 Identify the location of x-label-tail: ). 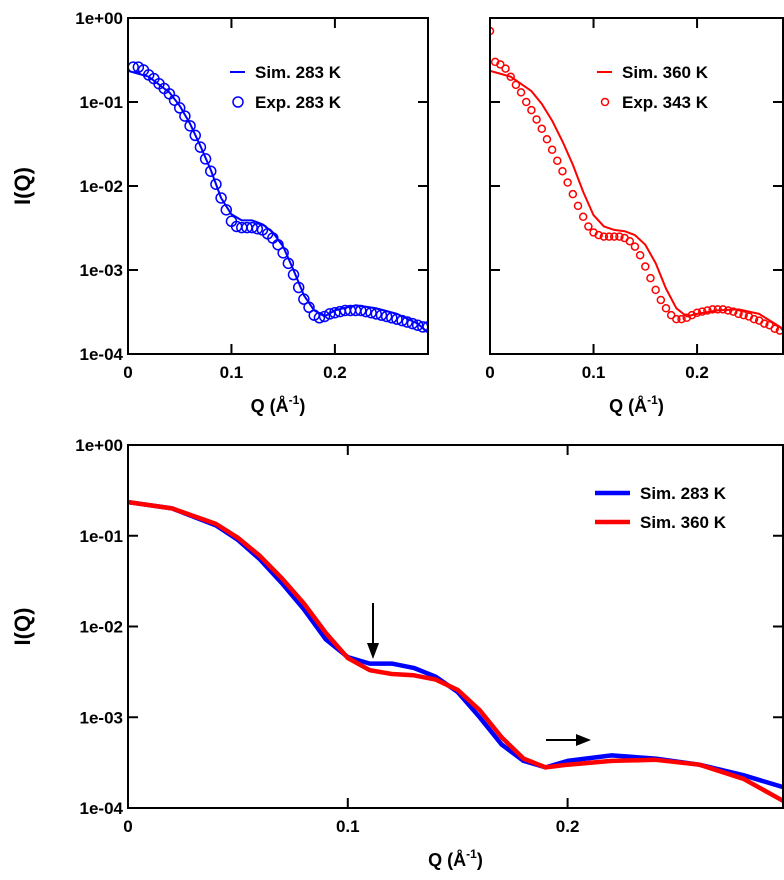
(661, 406).